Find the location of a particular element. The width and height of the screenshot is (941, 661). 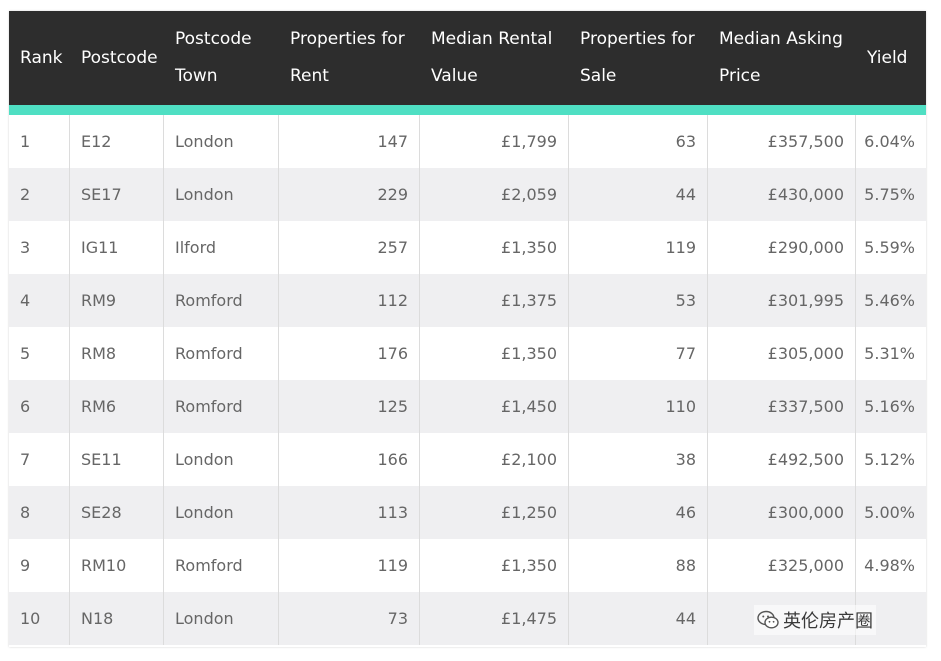

cell-asking-price: £325,000 is located at coordinates (782, 565).